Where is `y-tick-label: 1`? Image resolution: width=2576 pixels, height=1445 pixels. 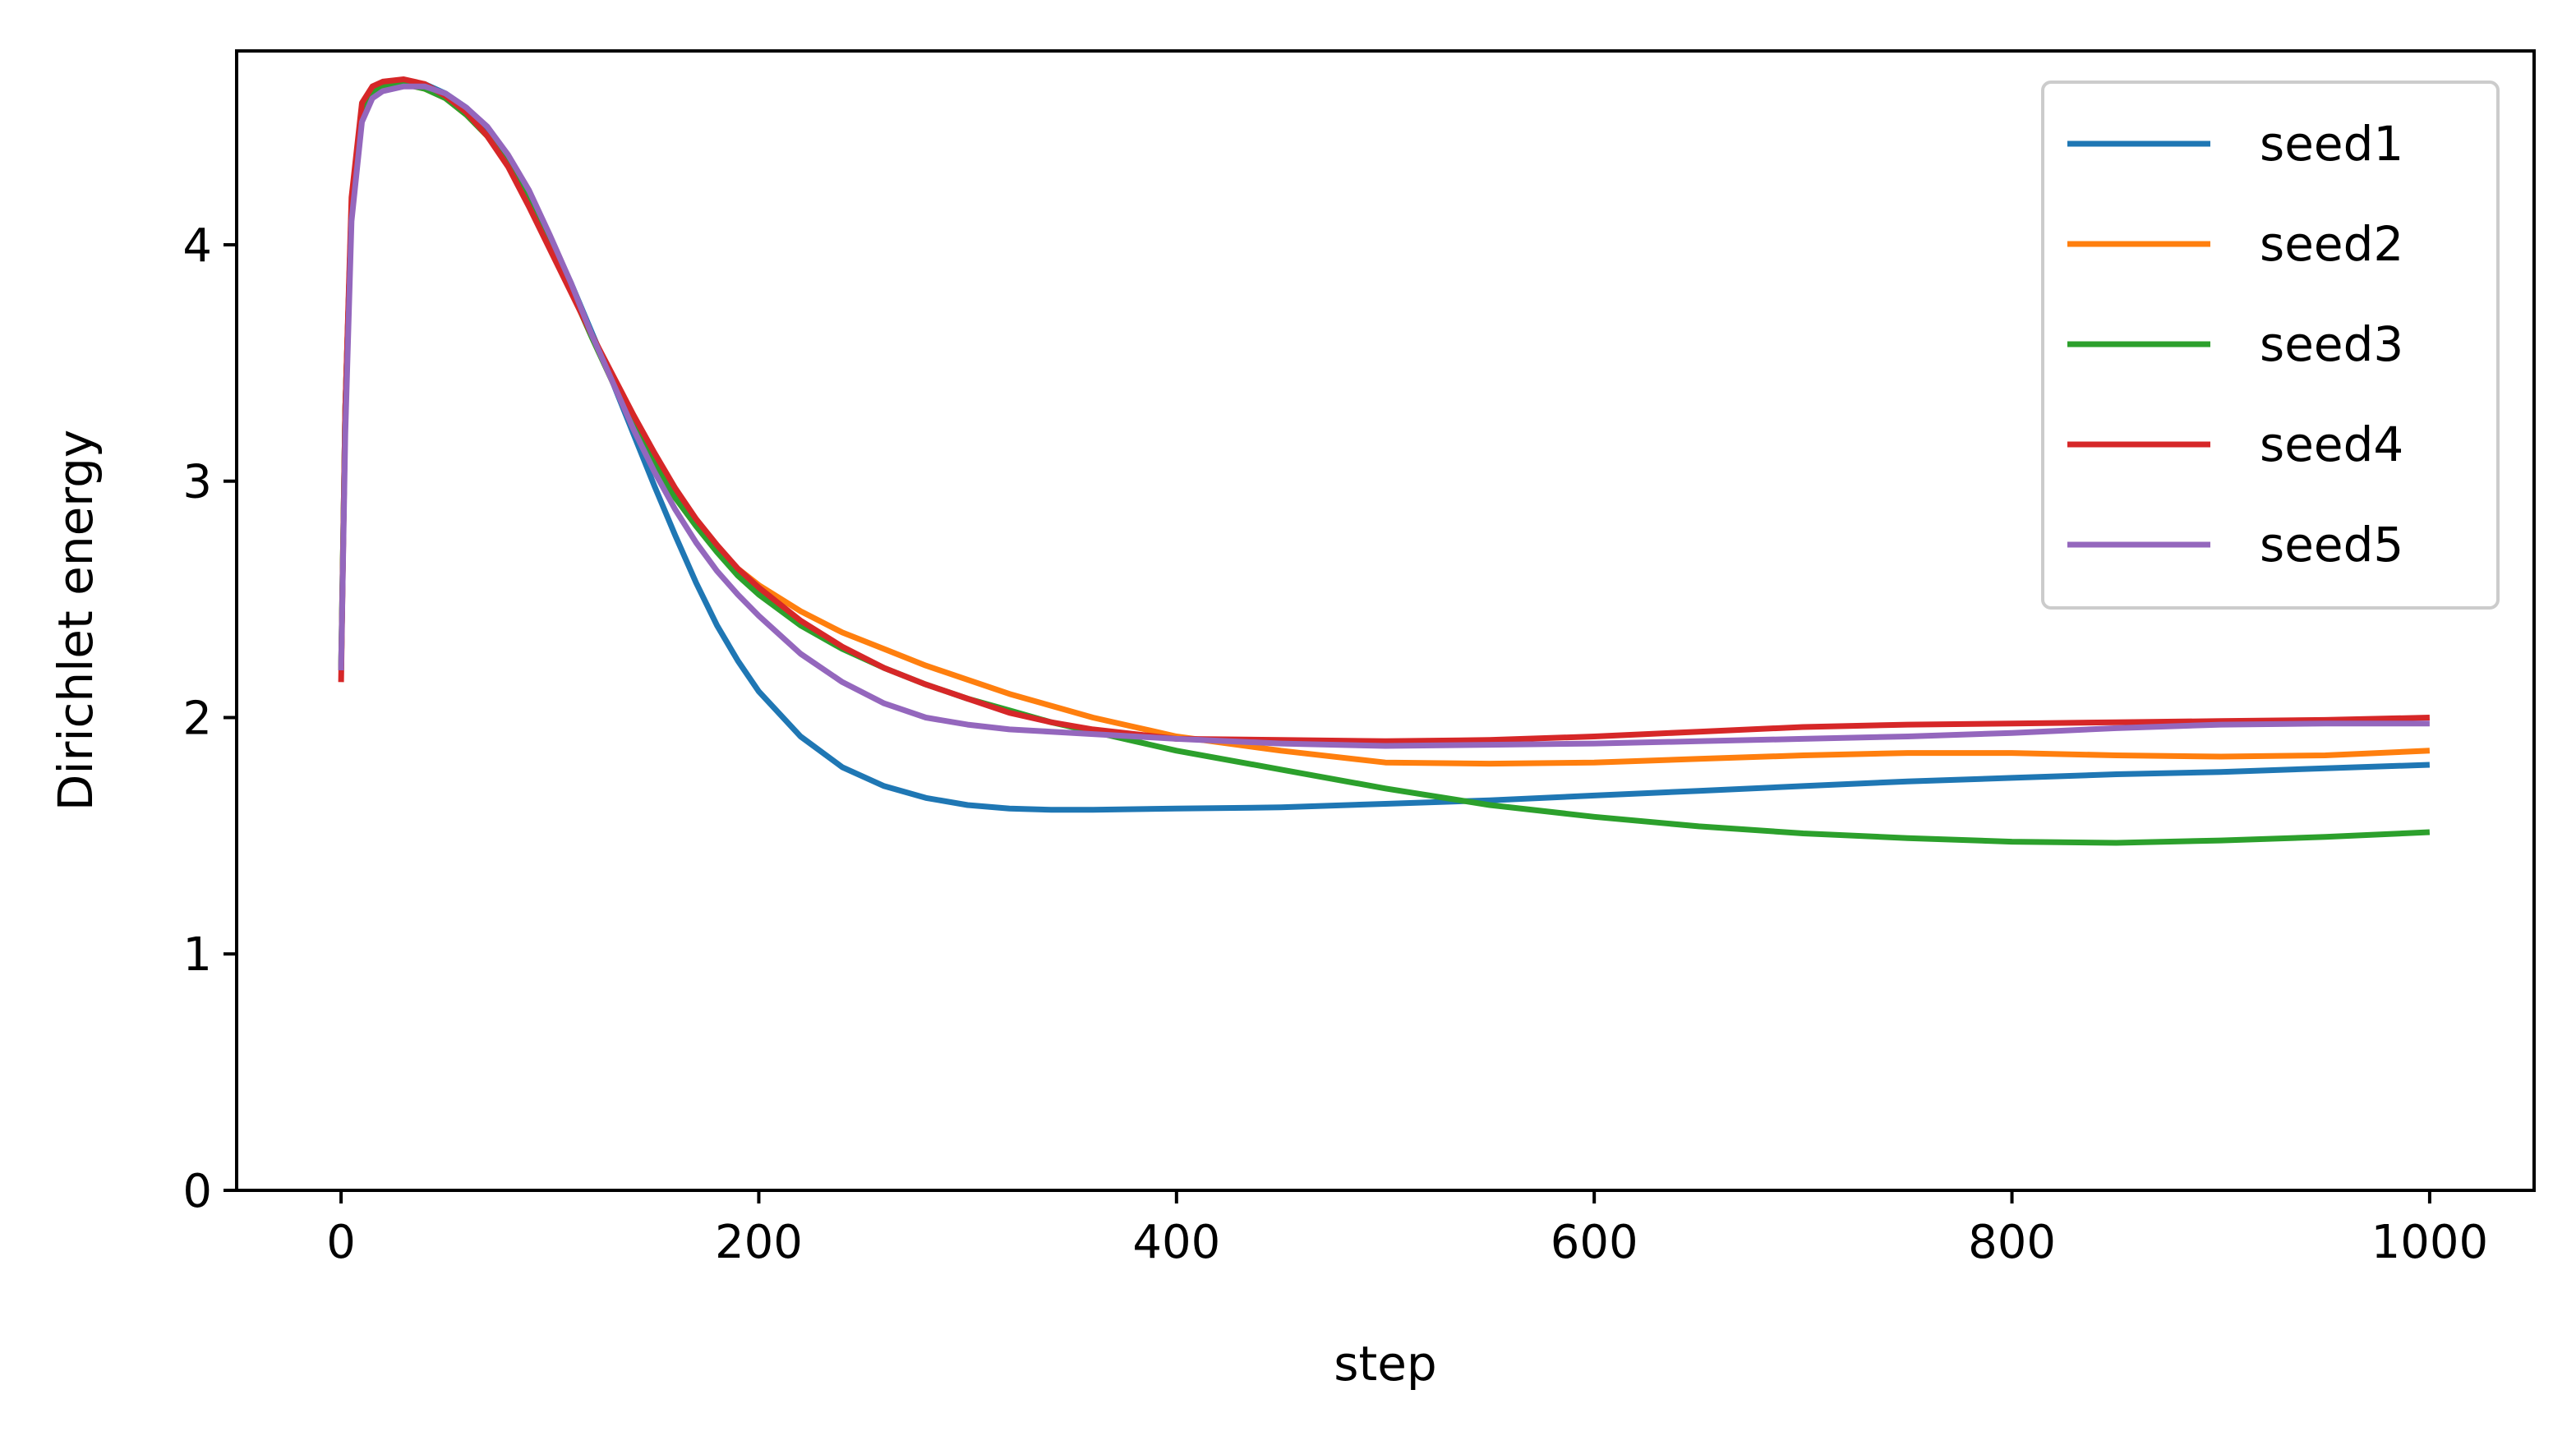
y-tick-label: 1 is located at coordinates (197, 955).